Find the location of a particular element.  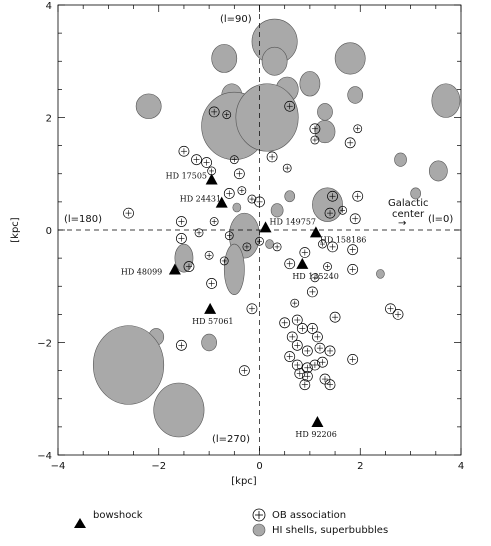

galactic-center-note: Galactic center is located at coordinates (408, 209).